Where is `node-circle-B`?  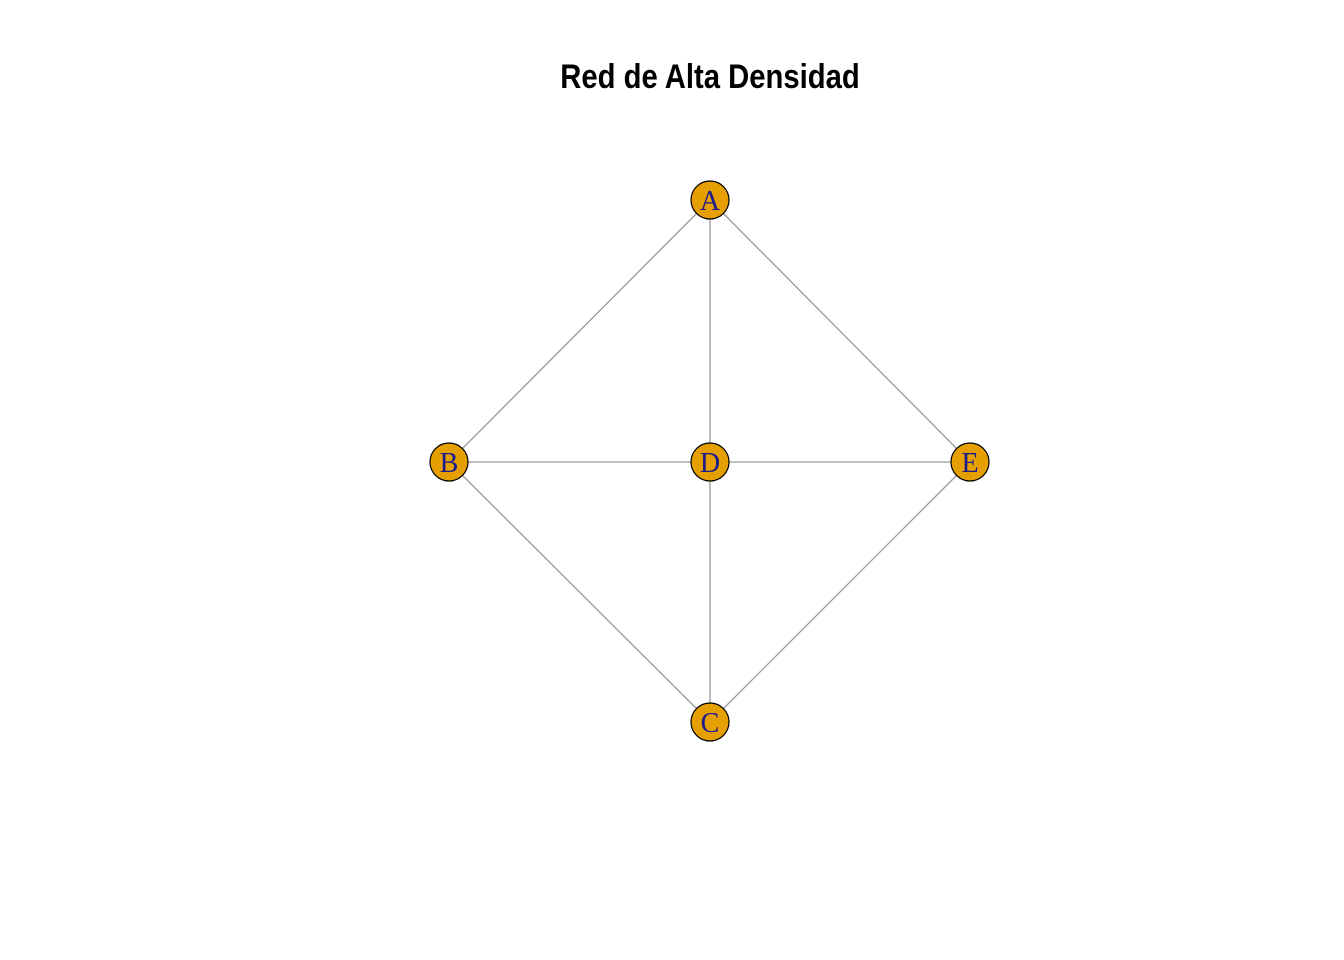
node-circle-B is located at coordinates (449, 462).